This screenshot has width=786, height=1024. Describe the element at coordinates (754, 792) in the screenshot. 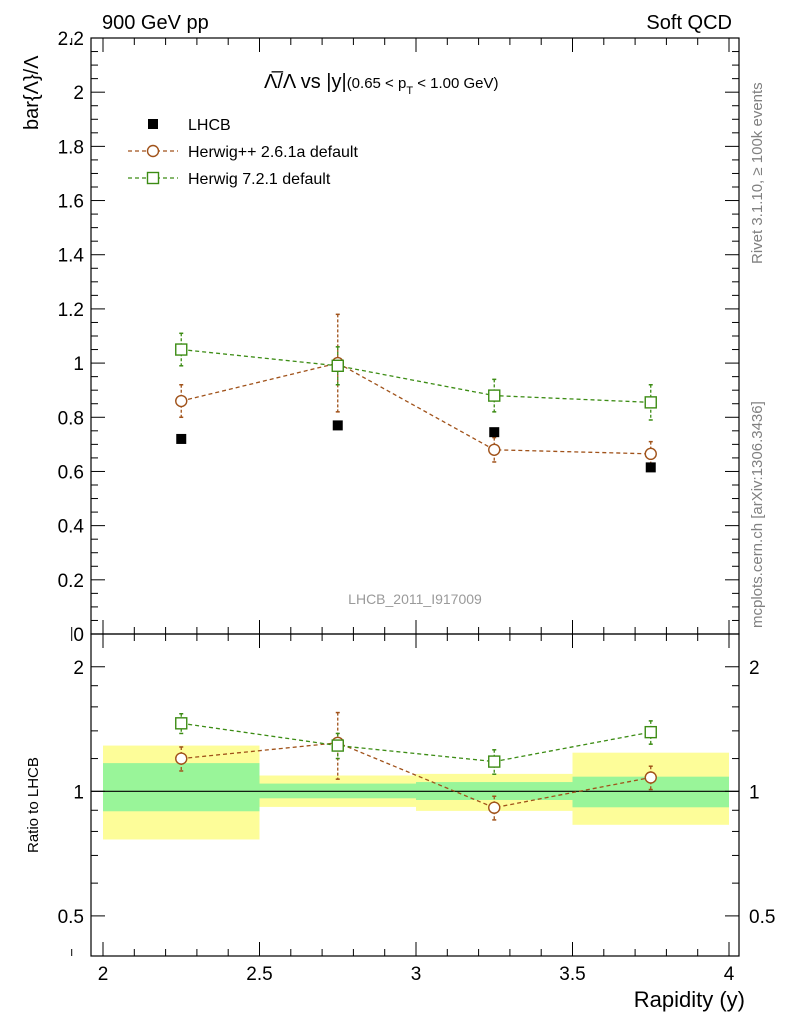

I see `ratio-y-tick-label-right: 1` at that location.